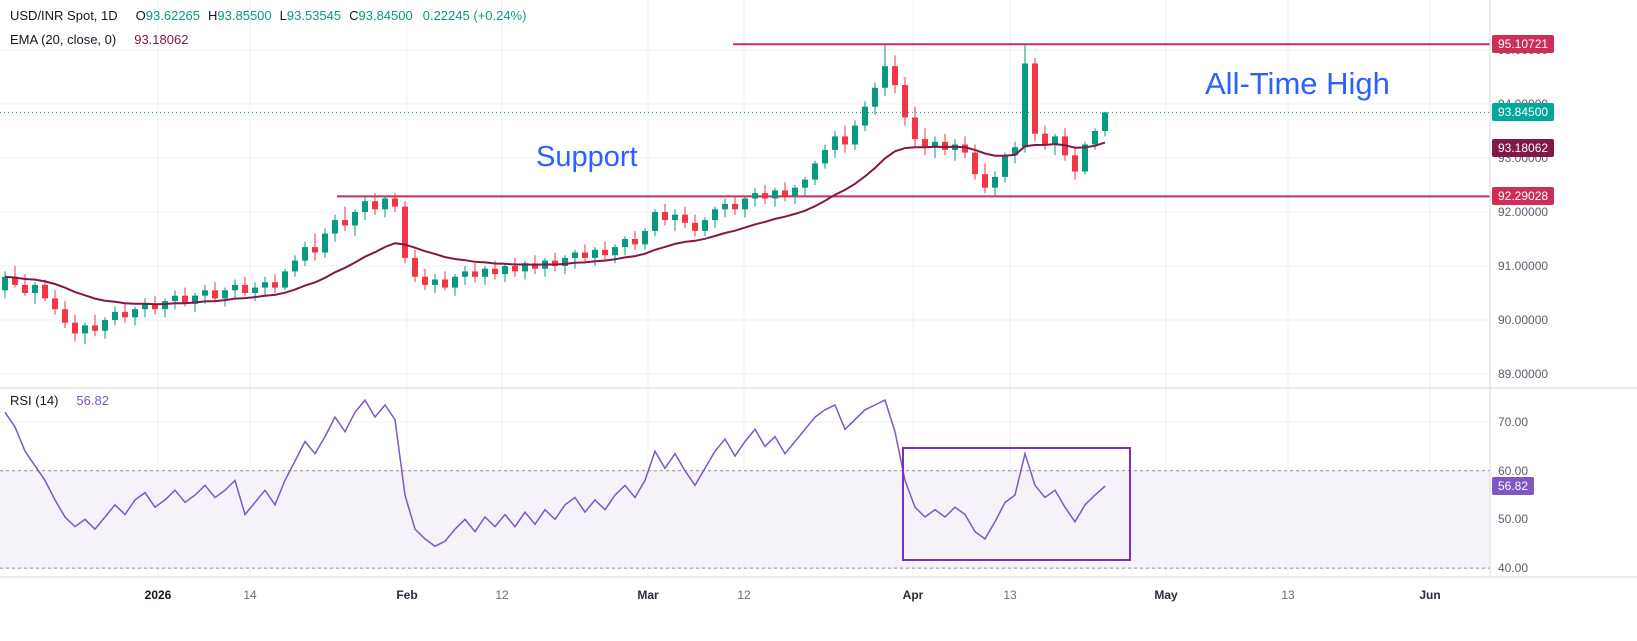  What do you see at coordinates (244, 15) in the screenshot?
I see `high-value: 93.85500` at bounding box center [244, 15].